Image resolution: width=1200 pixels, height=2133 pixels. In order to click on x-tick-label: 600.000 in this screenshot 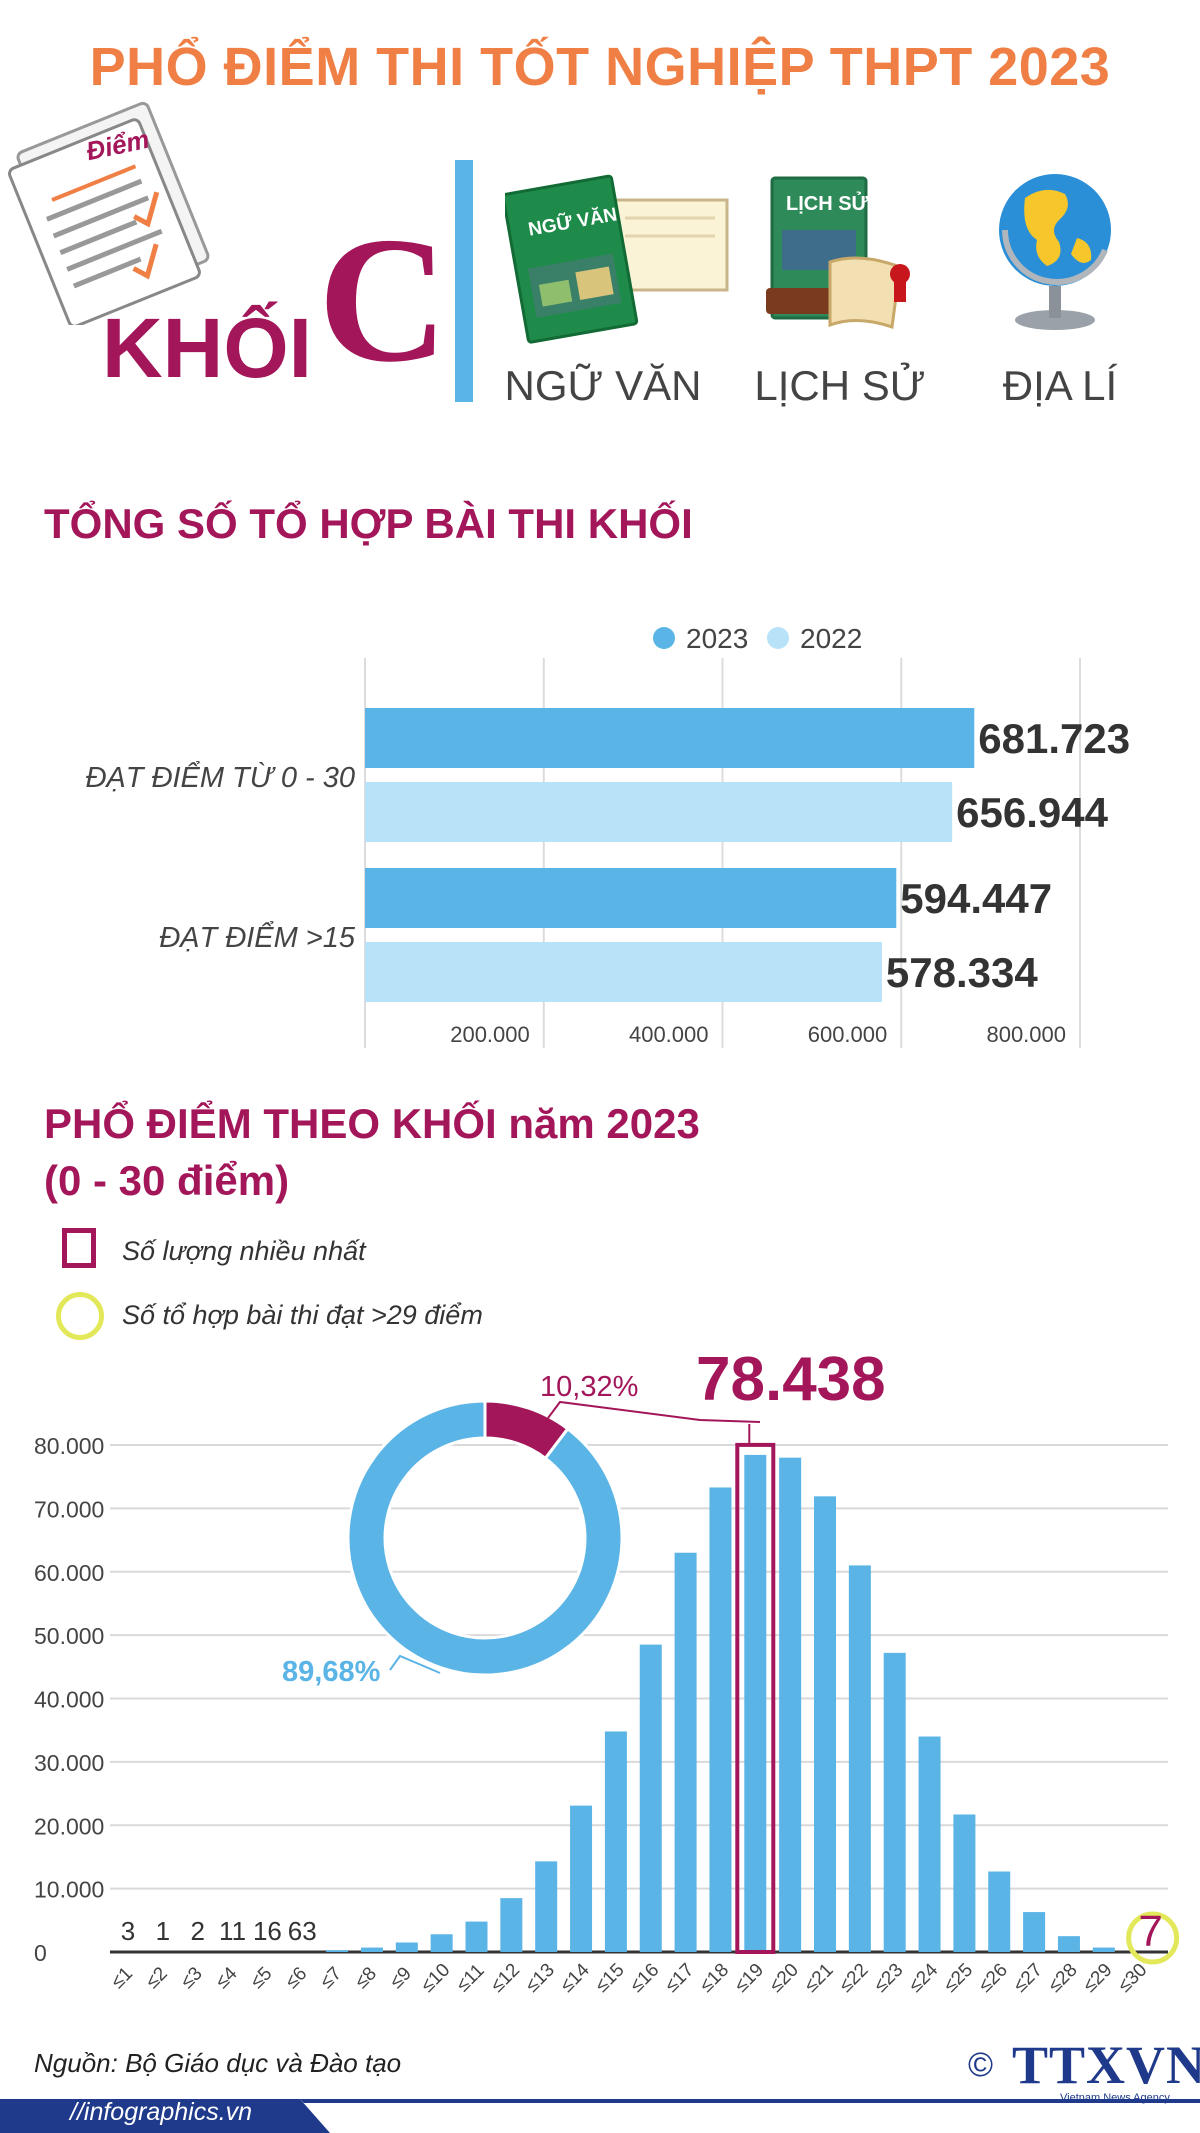, I will do `click(848, 1034)`.